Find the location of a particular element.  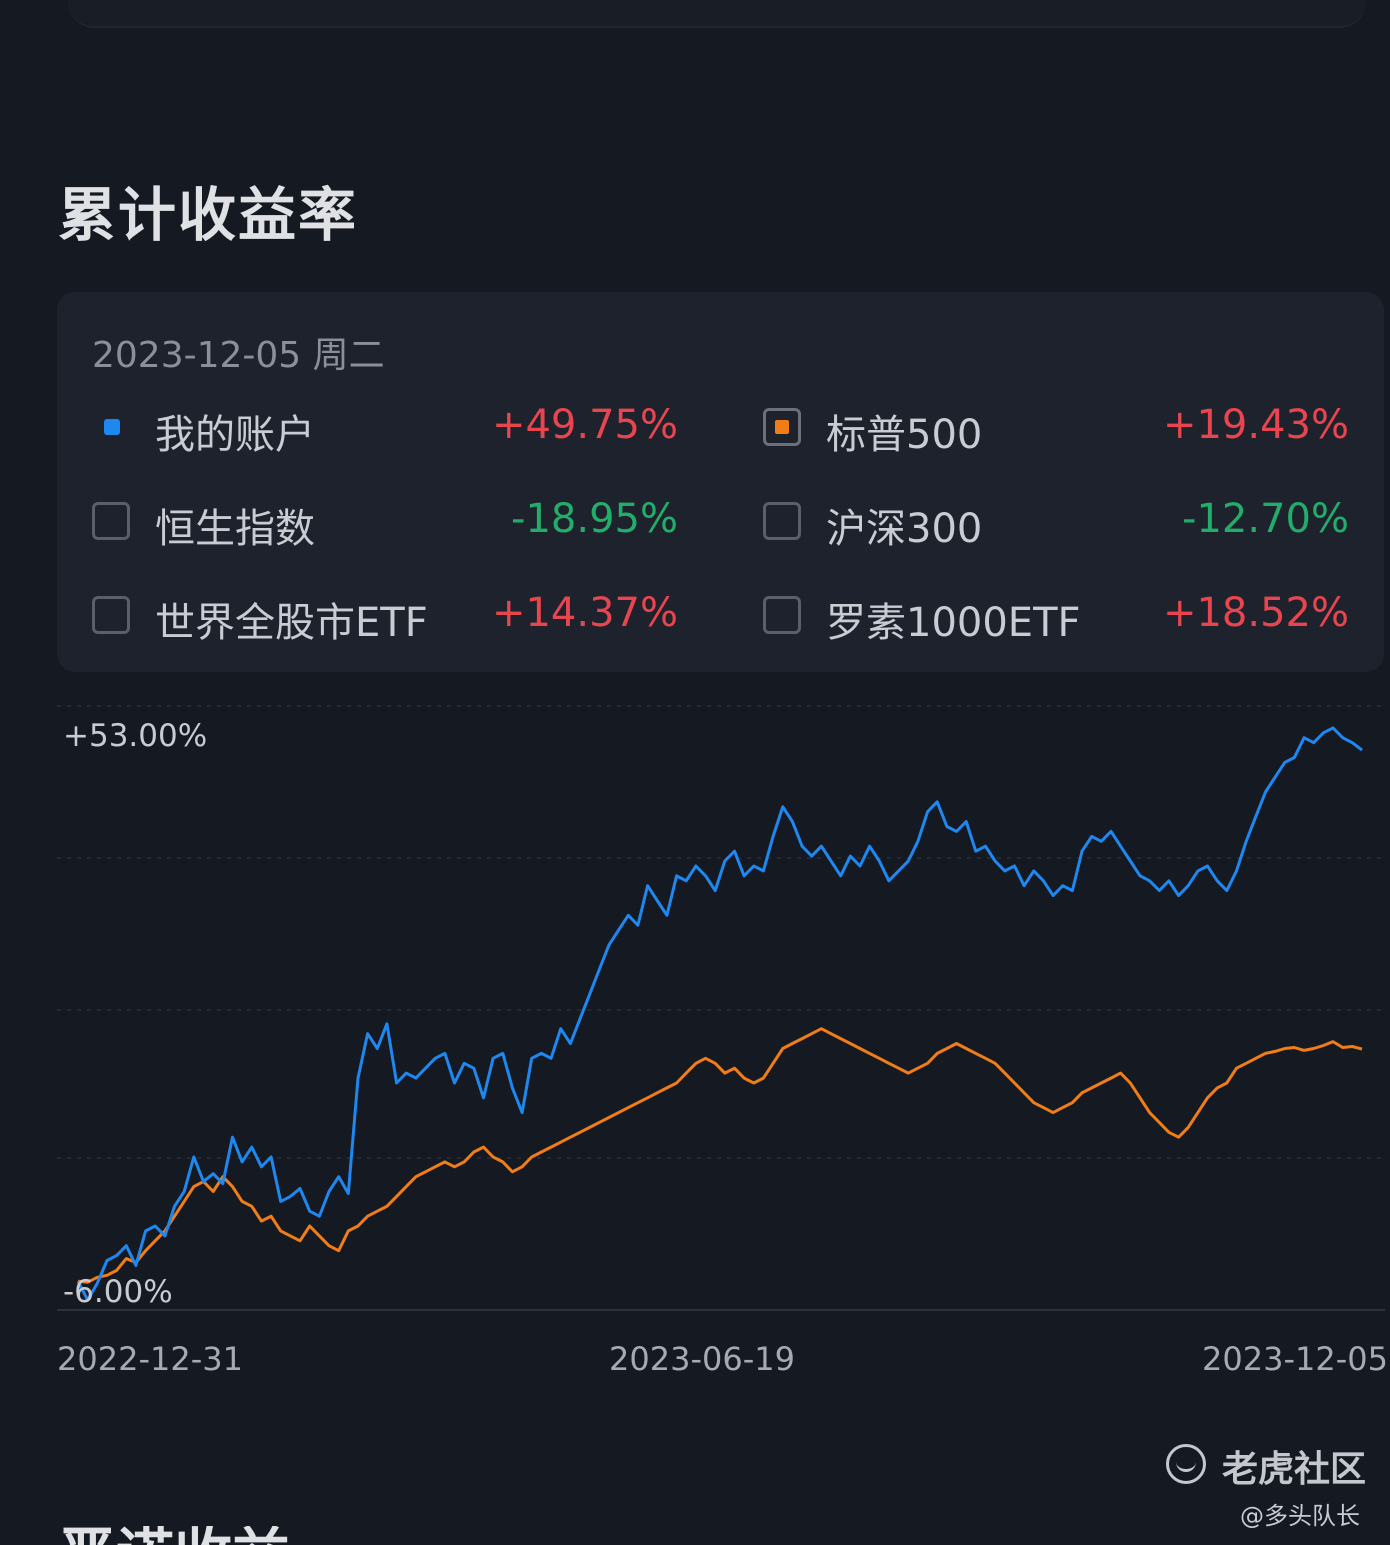

legend-date: 2023-12-05 周二 is located at coordinates (238, 355).